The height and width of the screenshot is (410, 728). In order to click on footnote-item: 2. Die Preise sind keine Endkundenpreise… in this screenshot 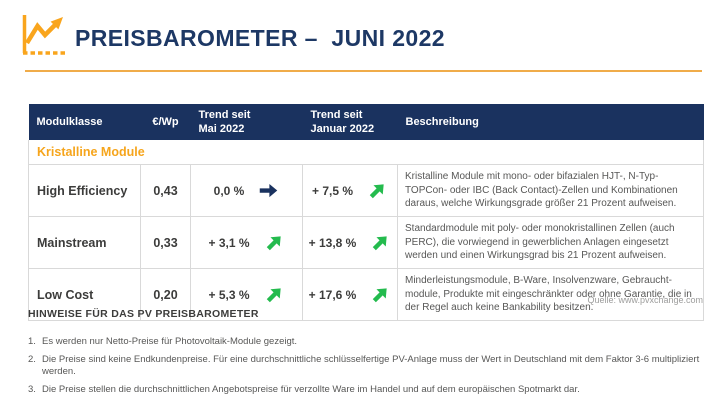, I will do `click(364, 365)`.